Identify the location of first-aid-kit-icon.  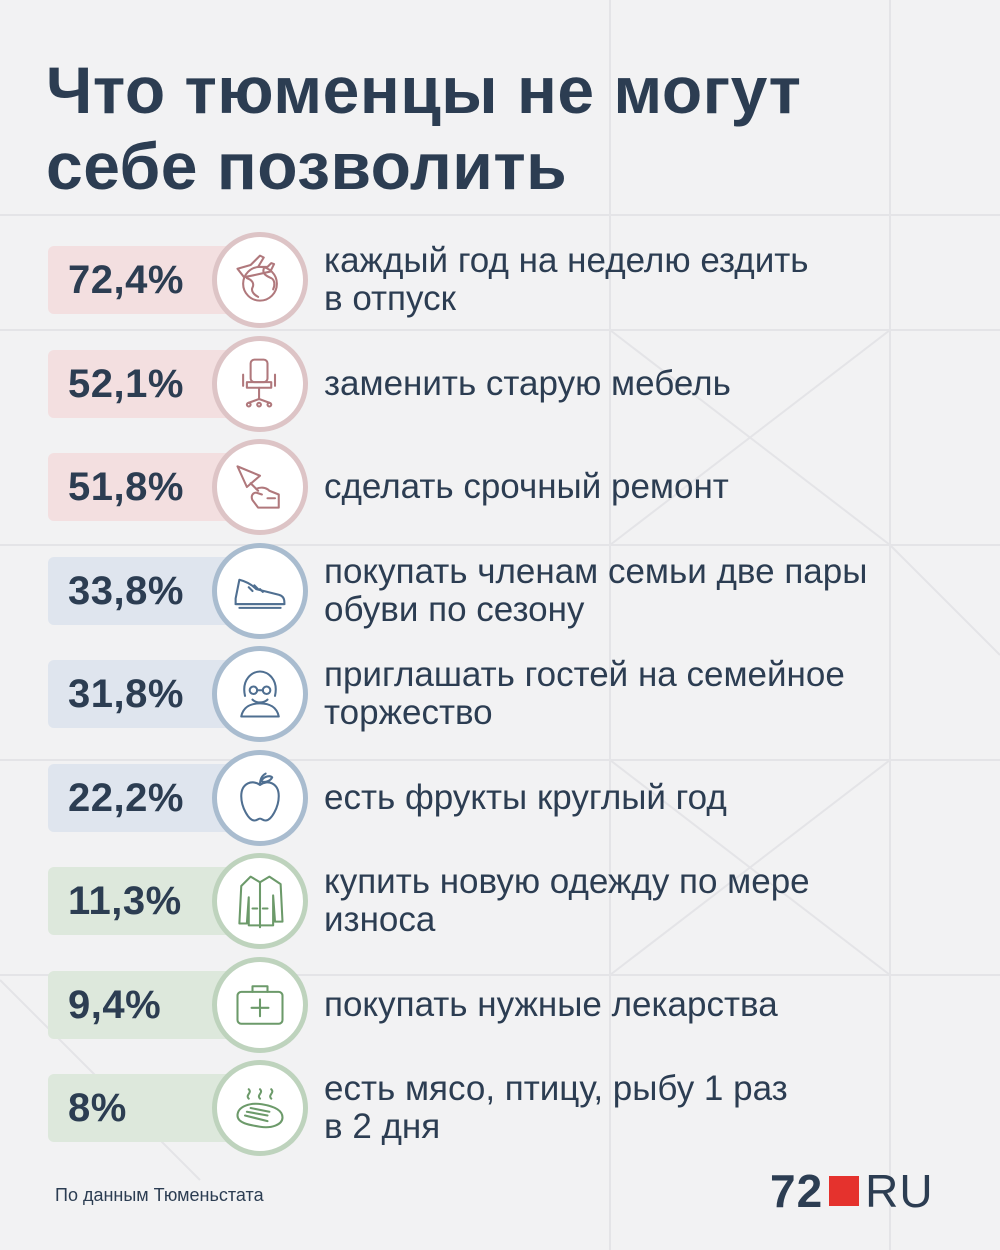
(260, 1004).